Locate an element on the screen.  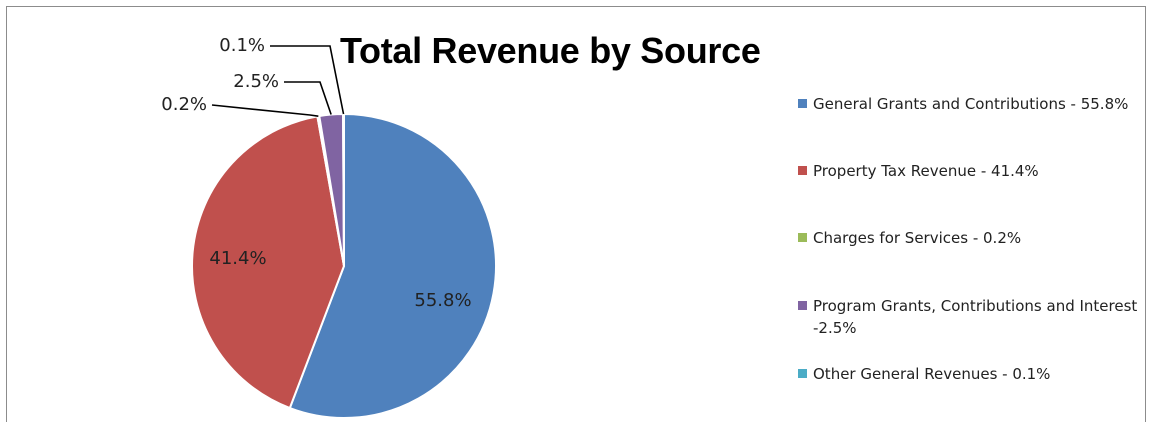
legend-item-general-grants: General Grants and Contributions - 55.8% is located at coordinates (968, 104).